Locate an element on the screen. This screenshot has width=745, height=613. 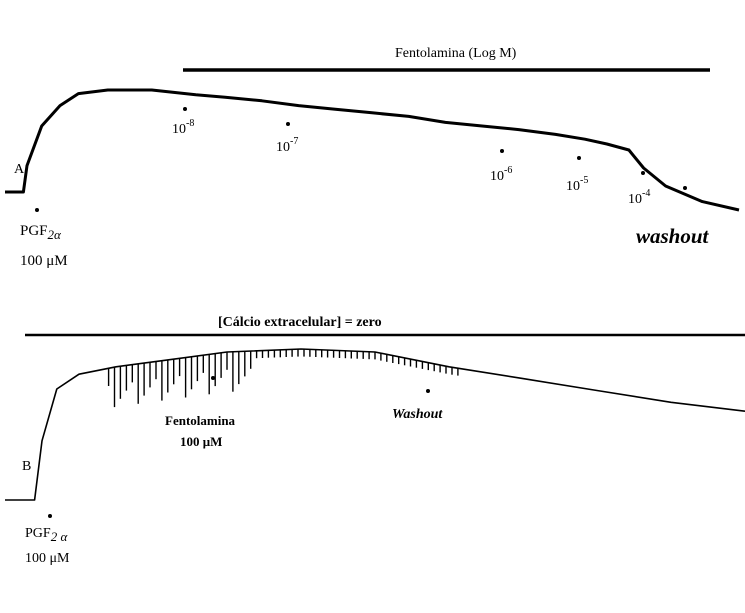
oscillations-b is located at coordinates (283, 378).